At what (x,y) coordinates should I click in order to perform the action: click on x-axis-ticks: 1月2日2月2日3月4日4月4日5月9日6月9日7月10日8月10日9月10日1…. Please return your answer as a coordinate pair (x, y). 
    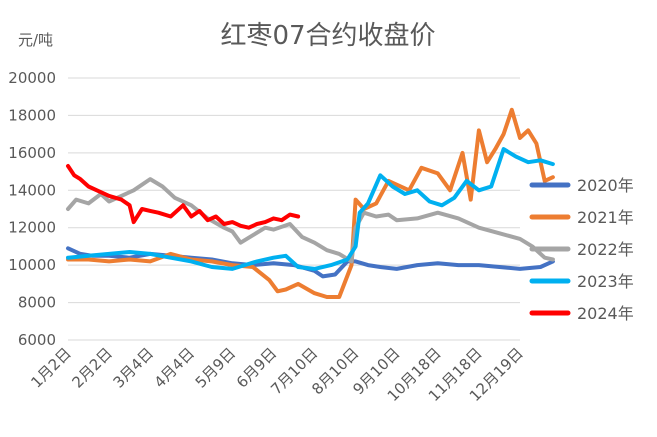
    Looking at the image, I should click on (276, 374).